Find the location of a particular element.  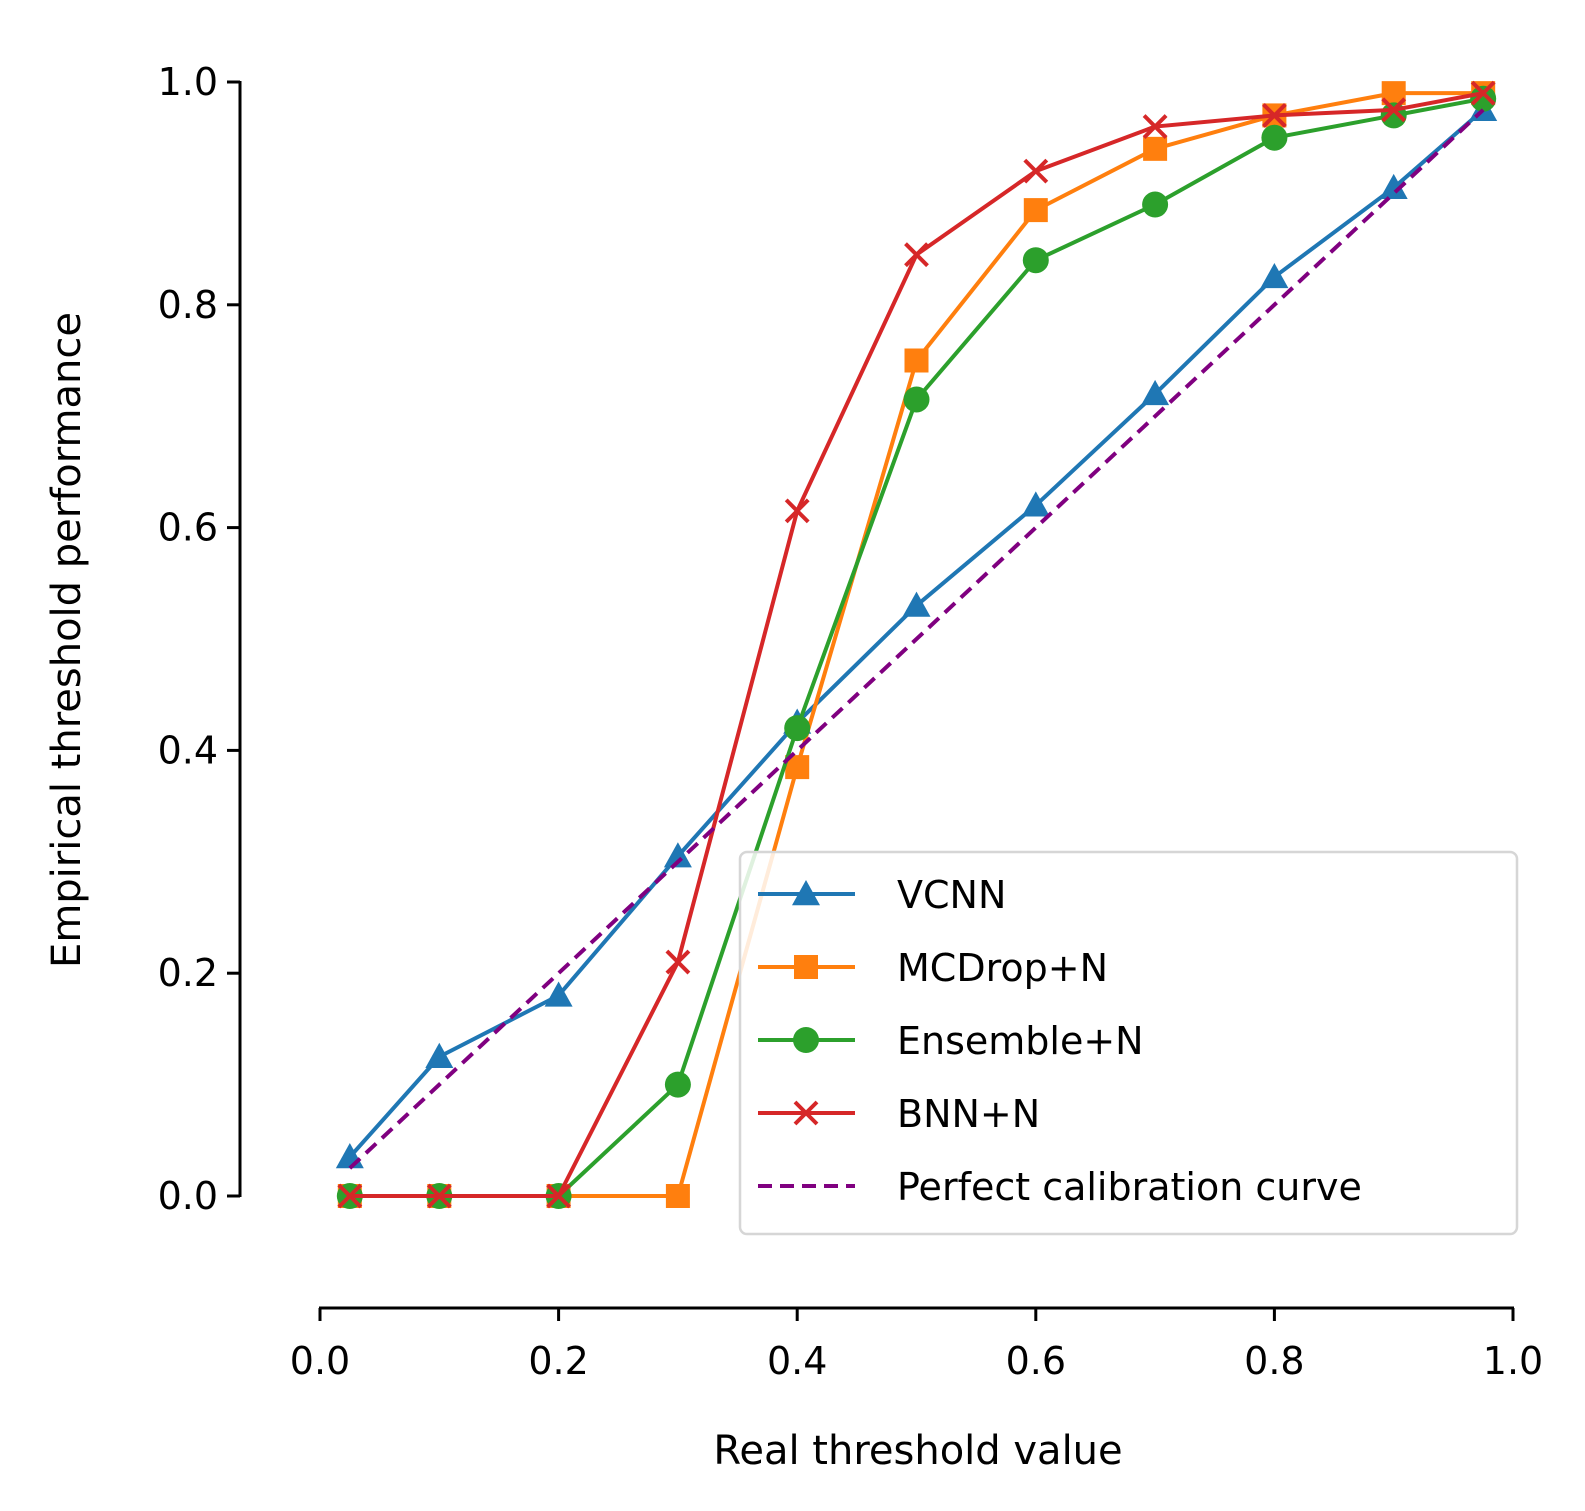

legend-item-perfect-calibration-curve: Perfect calibration curve is located at coordinates (1060, 1187).